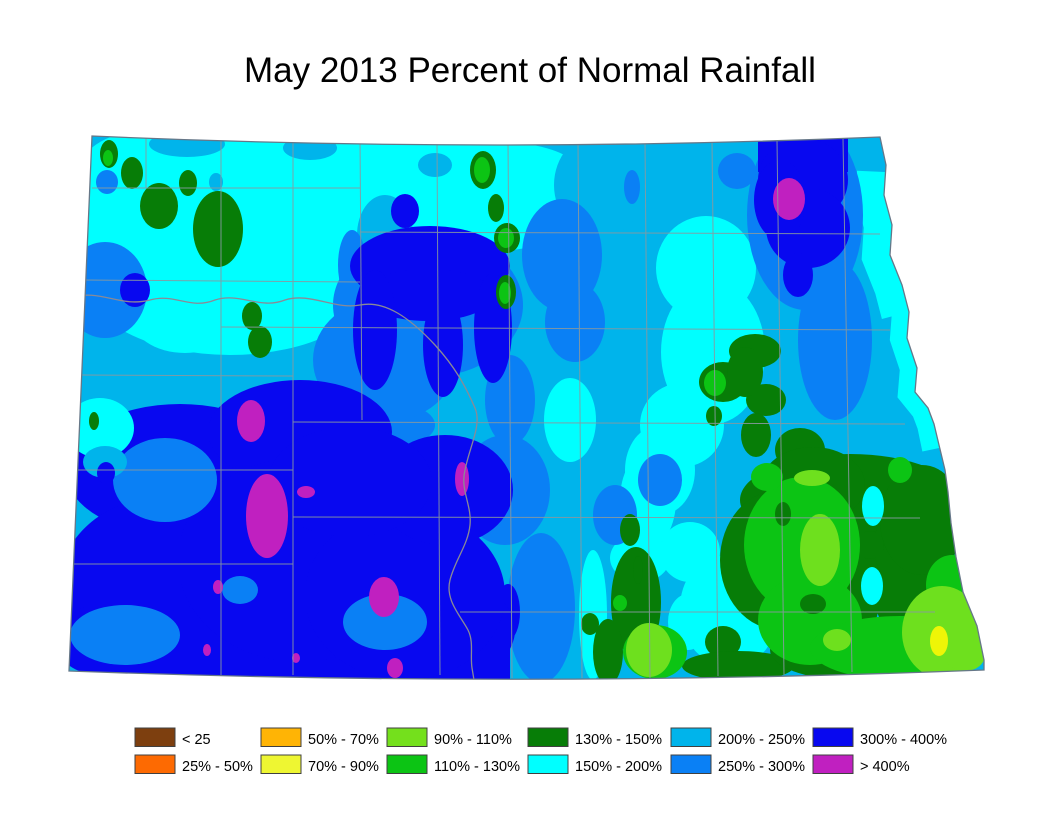 Image resolution: width=1056 pixels, height=821 pixels. Describe the element at coordinates (618, 767) in the screenshot. I see `svg-text: 150% - 200%` at that location.